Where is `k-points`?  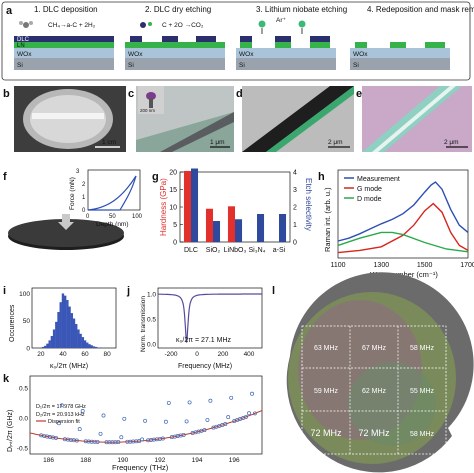 k-points is located at coordinates (146, 418).